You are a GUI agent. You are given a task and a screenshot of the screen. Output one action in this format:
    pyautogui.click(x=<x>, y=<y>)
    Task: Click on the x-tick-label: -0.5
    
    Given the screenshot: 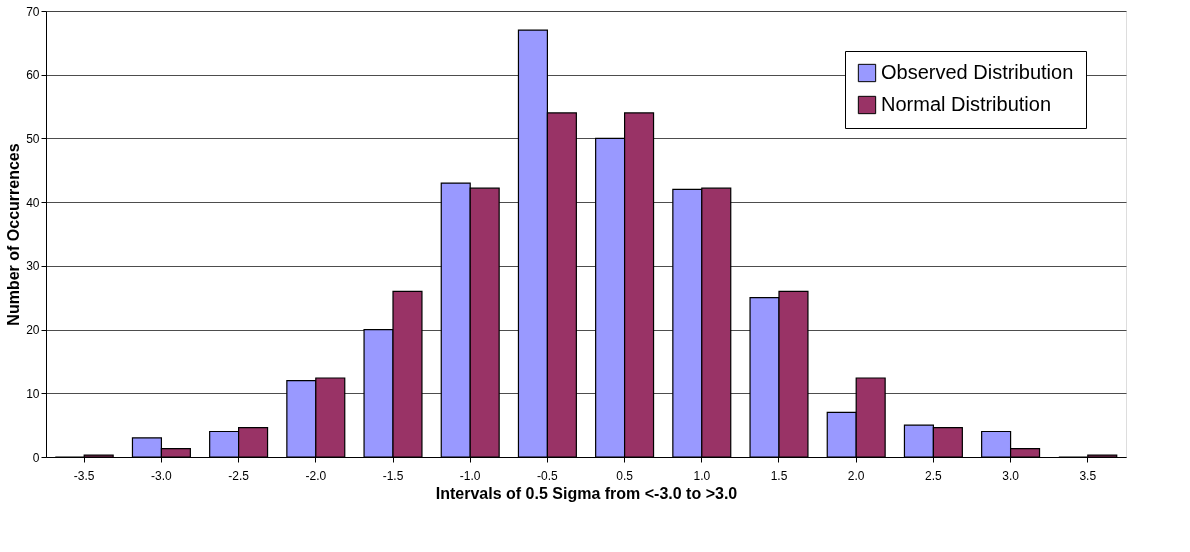 What is the action you would take?
    pyautogui.click(x=548, y=475)
    